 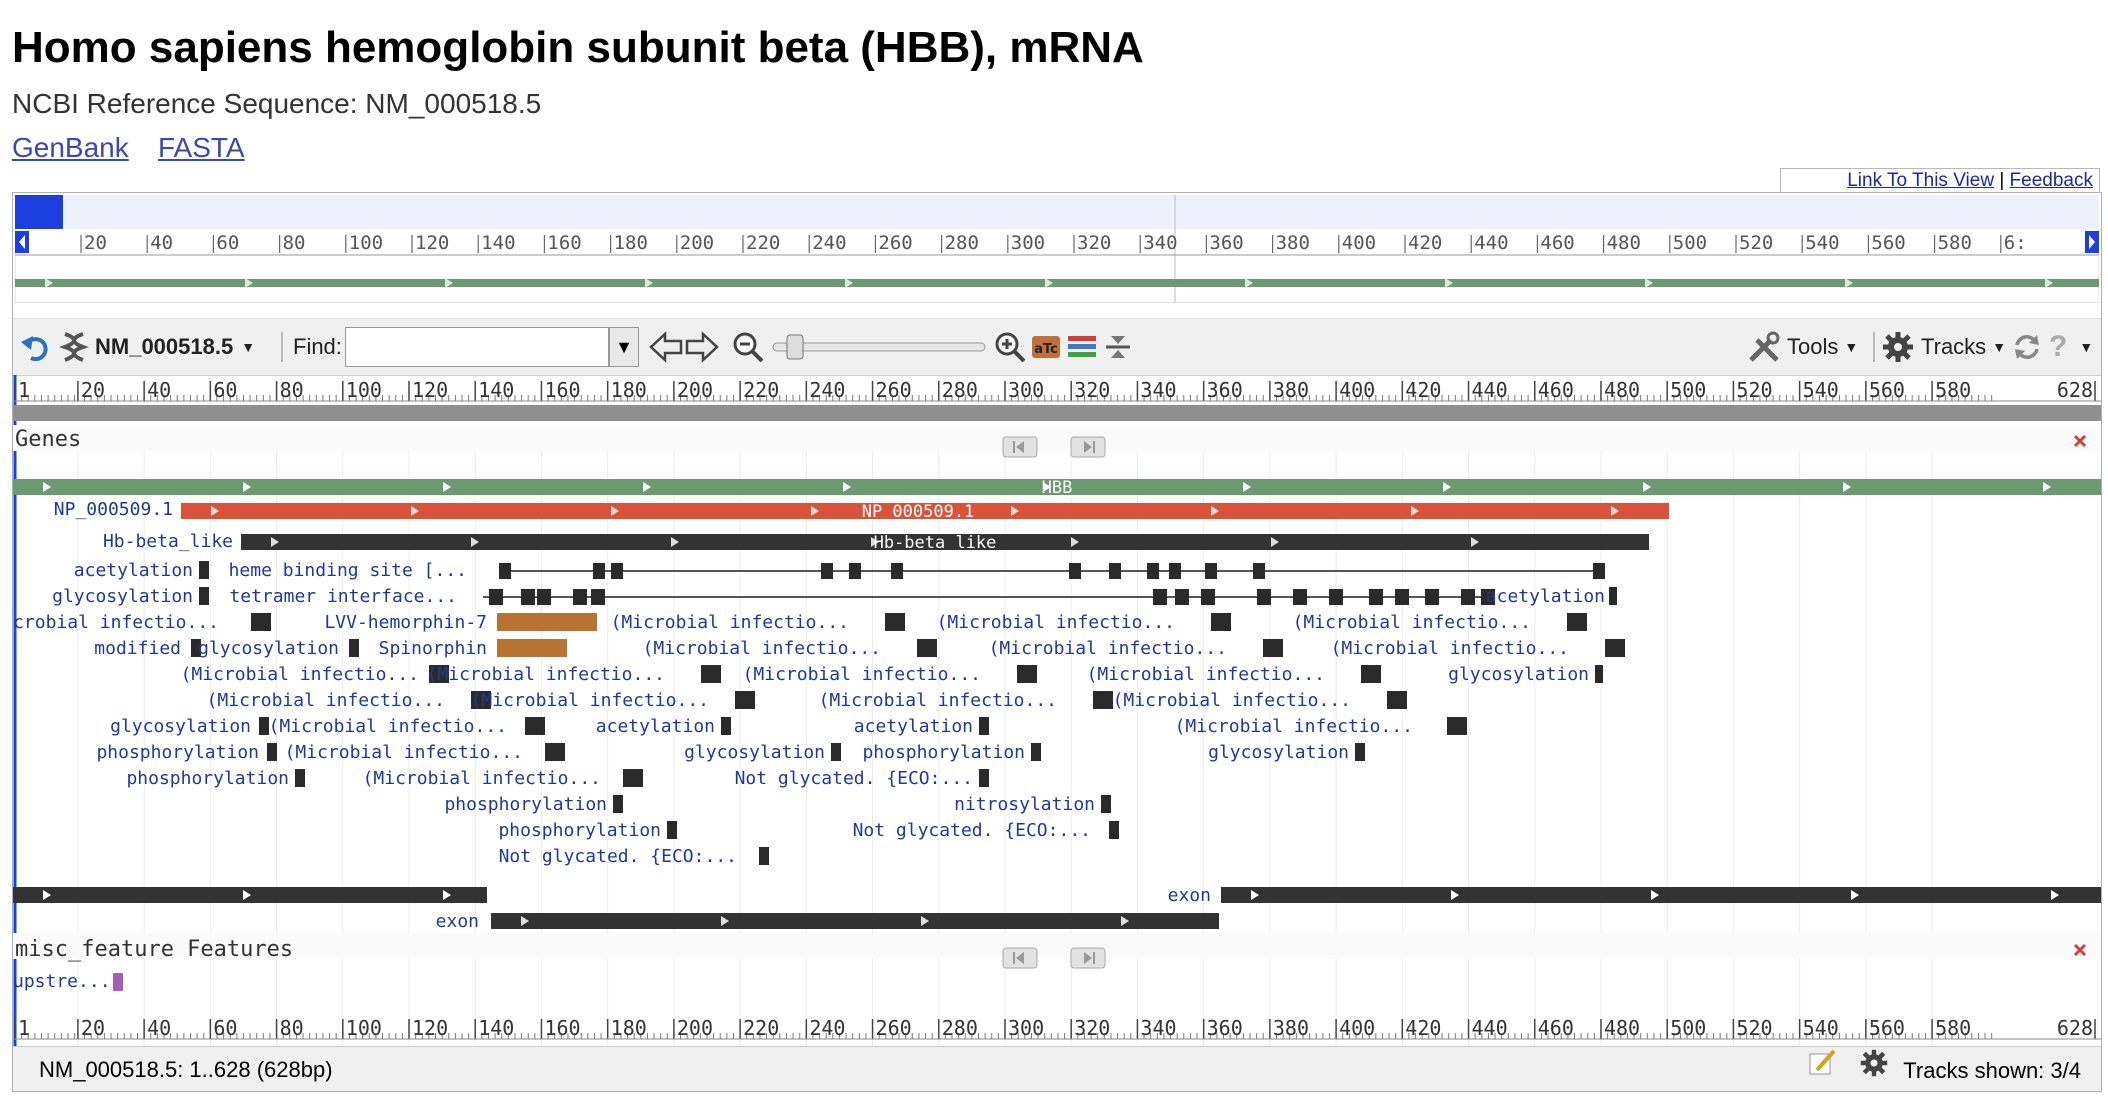 I want to click on misc-track-next-button, so click(x=1088, y=958).